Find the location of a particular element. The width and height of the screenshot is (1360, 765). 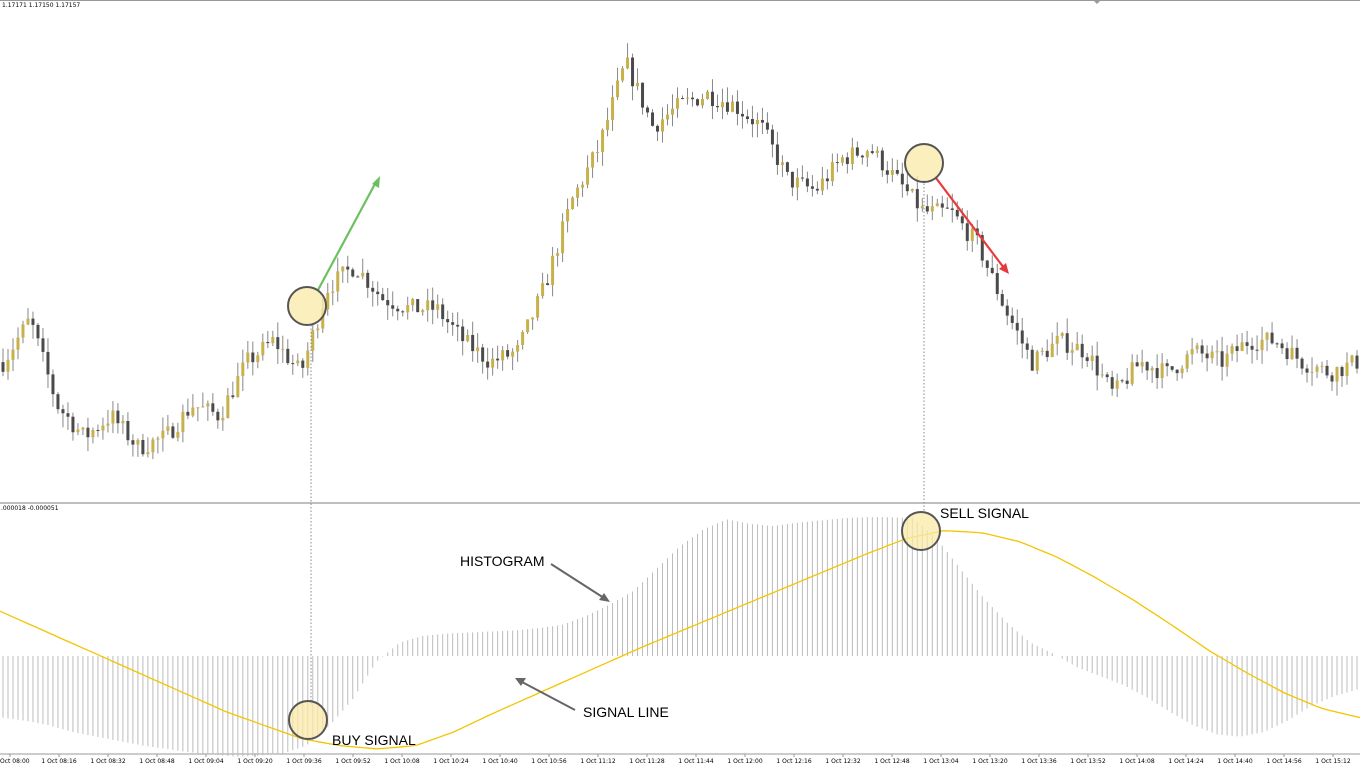

time-tick-label: 1 Oct 15:12 is located at coordinates (1332, 761).